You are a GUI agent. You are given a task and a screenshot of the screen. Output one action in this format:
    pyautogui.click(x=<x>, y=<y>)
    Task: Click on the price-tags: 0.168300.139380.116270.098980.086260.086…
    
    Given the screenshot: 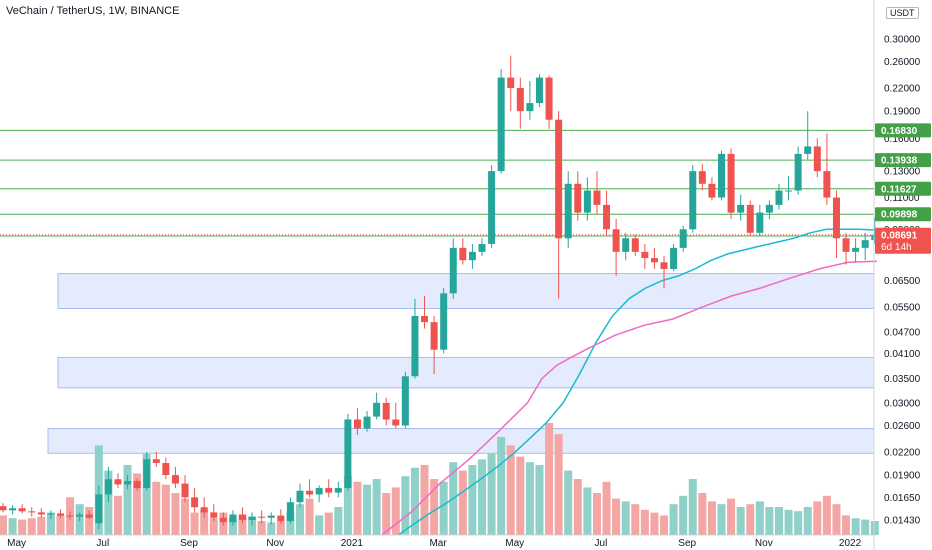 What is the action you would take?
    pyautogui.click(x=903, y=188)
    